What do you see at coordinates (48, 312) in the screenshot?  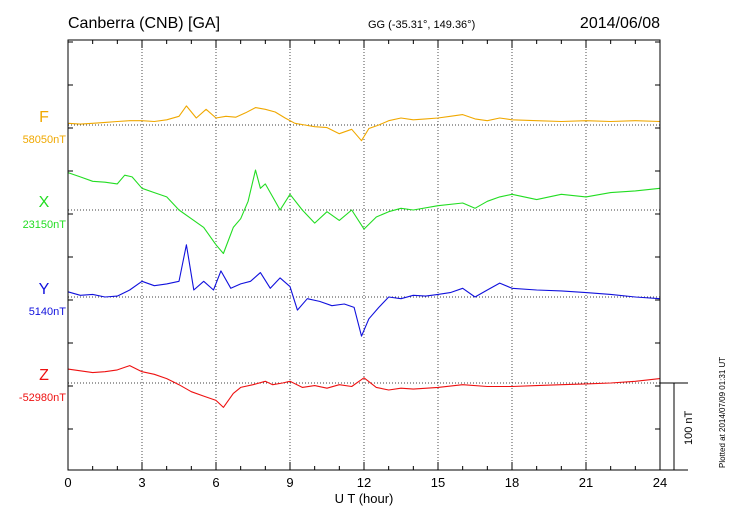 I see `series-baseline-y: 5140nT` at bounding box center [48, 312].